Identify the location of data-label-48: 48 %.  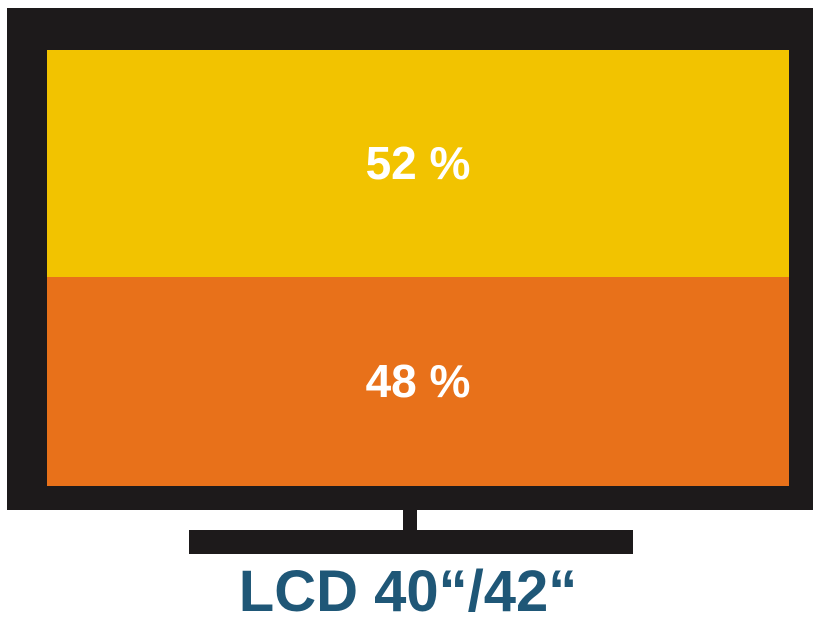
(418, 381).